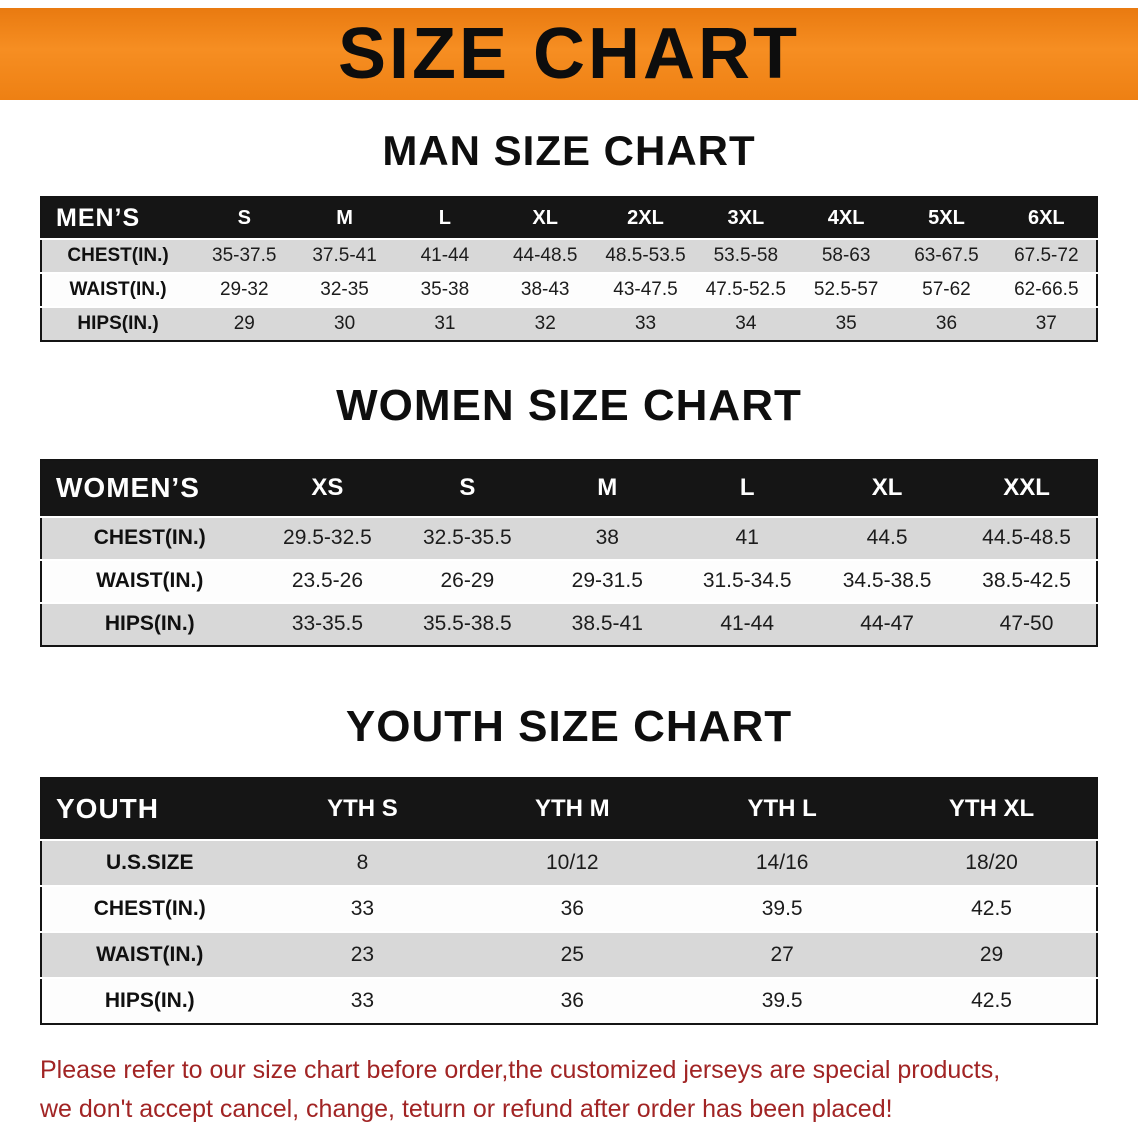  Describe the element at coordinates (992, 862) in the screenshot. I see `size-value-cell: 18/20` at that location.